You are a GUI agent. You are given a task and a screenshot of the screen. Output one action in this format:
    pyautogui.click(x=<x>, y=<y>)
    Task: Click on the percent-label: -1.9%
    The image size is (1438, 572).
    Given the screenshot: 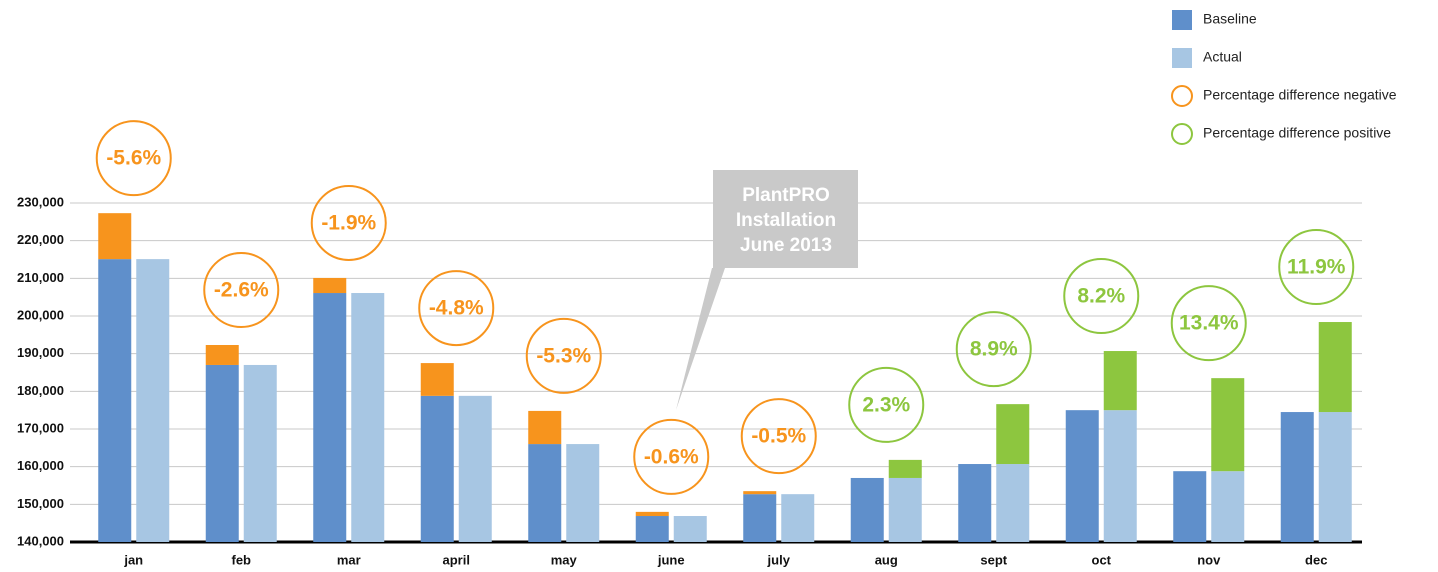 What is the action you would take?
    pyautogui.click(x=348, y=223)
    